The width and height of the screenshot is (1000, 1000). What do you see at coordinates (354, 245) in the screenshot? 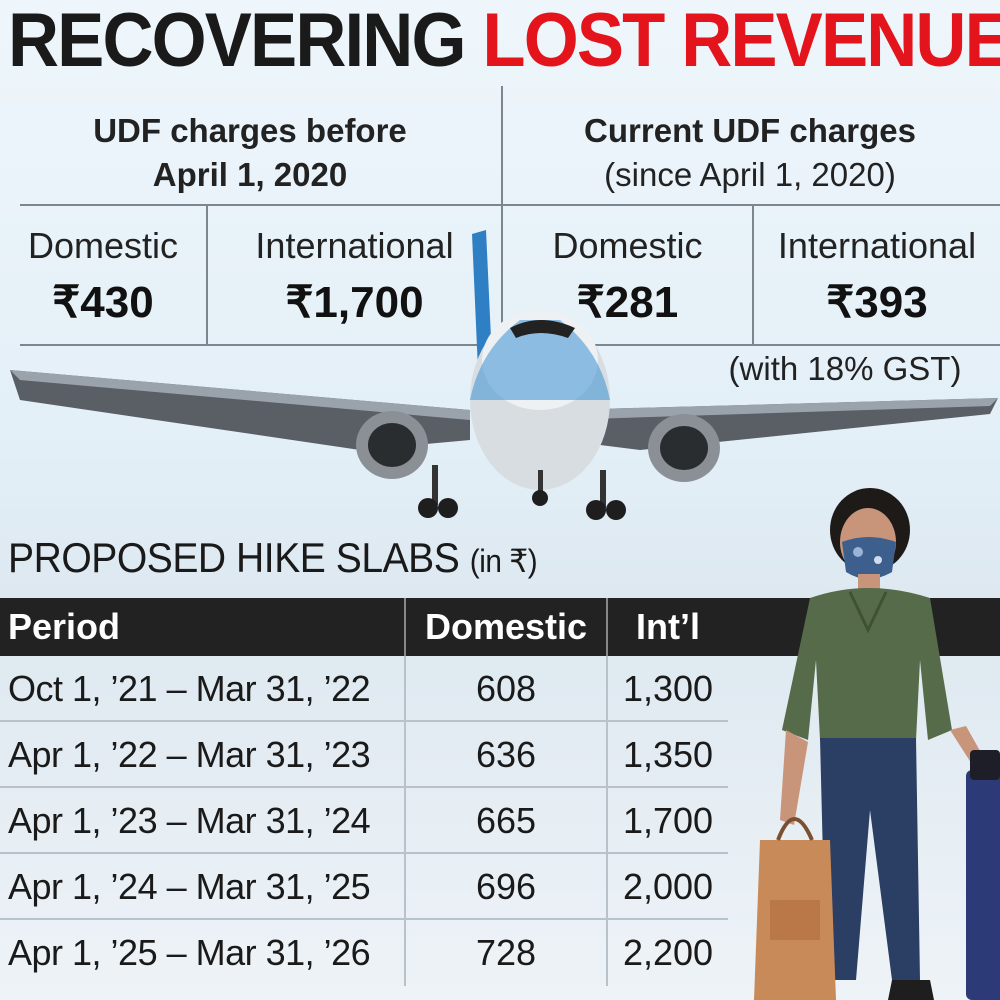
I see `before-international-label: International` at bounding box center [354, 245].